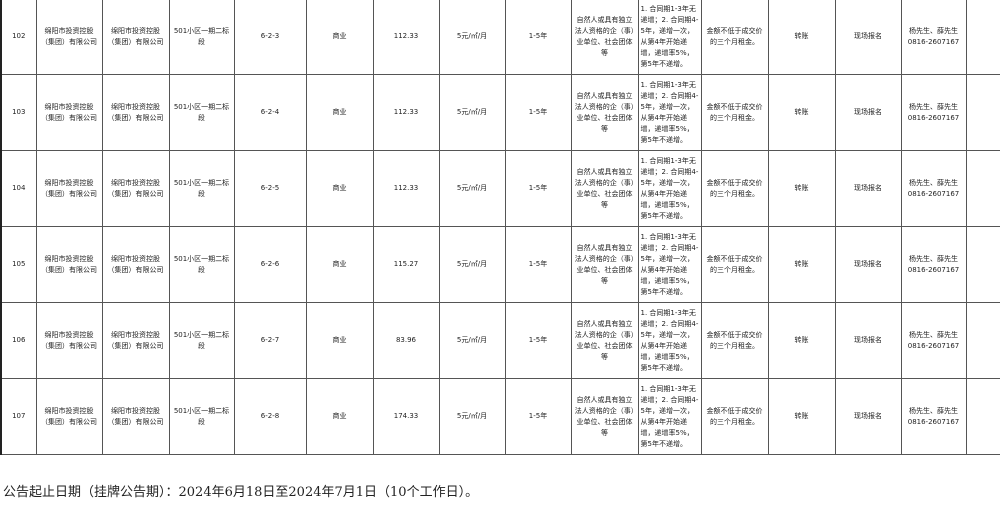 The image size is (1000, 515). Describe the element at coordinates (18, 112) in the screenshot. I see `cell-no: 103` at that location.